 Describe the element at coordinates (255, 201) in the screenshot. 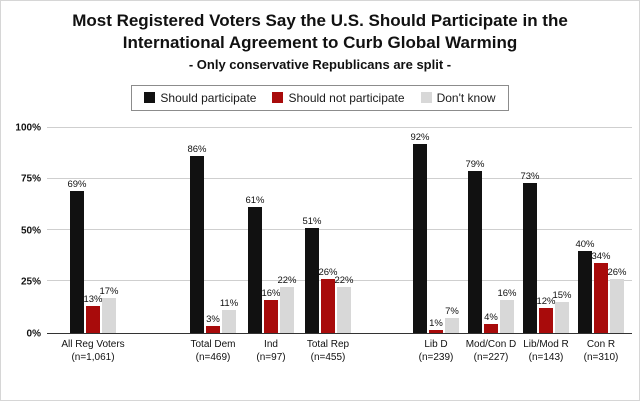

I see `bar-value-label: 61%` at that location.